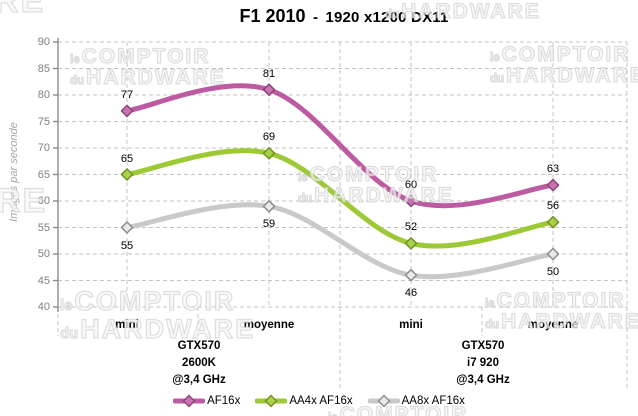 The height and width of the screenshot is (416, 638). I want to click on y-tick-label: 40, so click(43, 307).